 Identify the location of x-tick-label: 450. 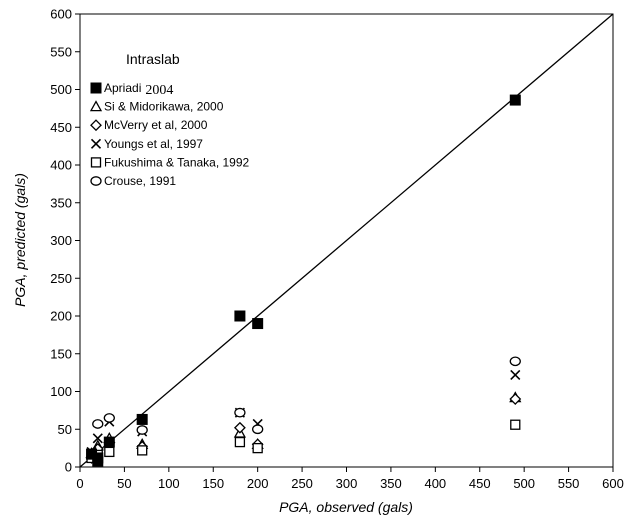
(480, 483).